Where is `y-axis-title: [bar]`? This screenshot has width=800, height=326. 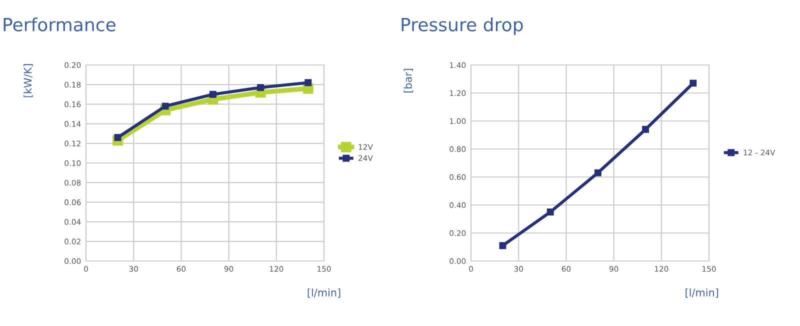
y-axis-title: [bar] is located at coordinates (409, 80).